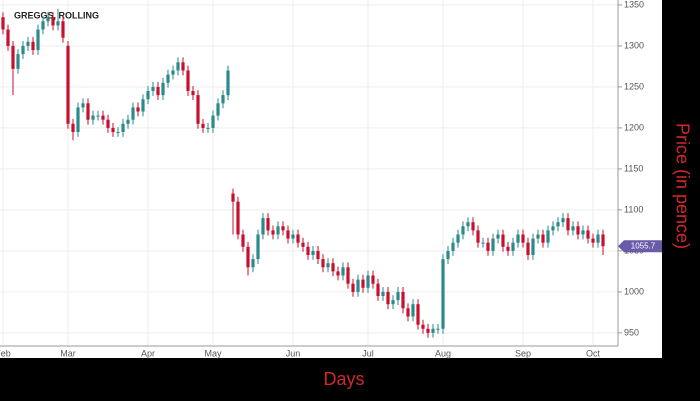 Image resolution: width=700 pixels, height=401 pixels. What do you see at coordinates (5, 353) in the screenshot?
I see `x-tick-label: Feb` at bounding box center [5, 353].